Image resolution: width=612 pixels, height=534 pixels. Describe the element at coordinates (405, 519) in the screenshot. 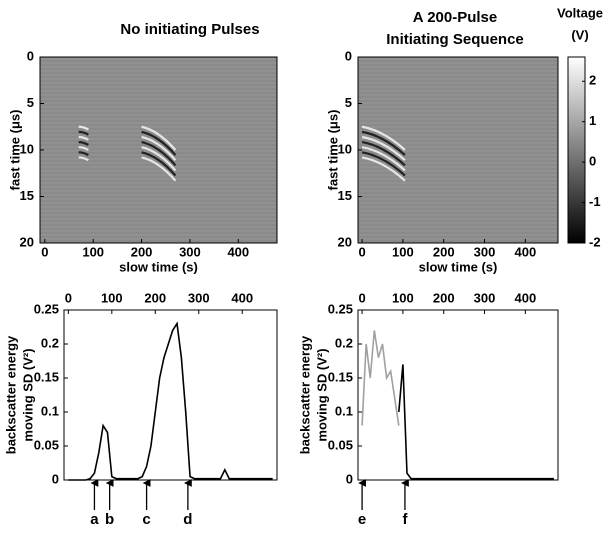

I see `annotation-label: f` at that location.